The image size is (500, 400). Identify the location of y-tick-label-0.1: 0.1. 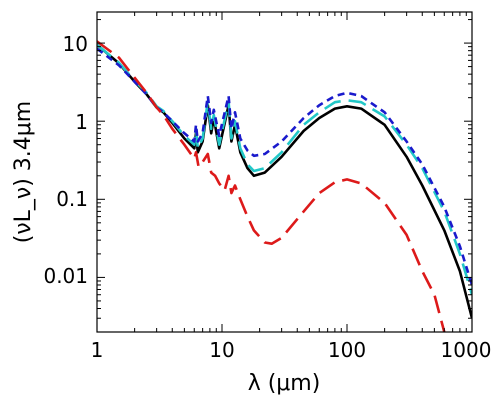
(72, 199).